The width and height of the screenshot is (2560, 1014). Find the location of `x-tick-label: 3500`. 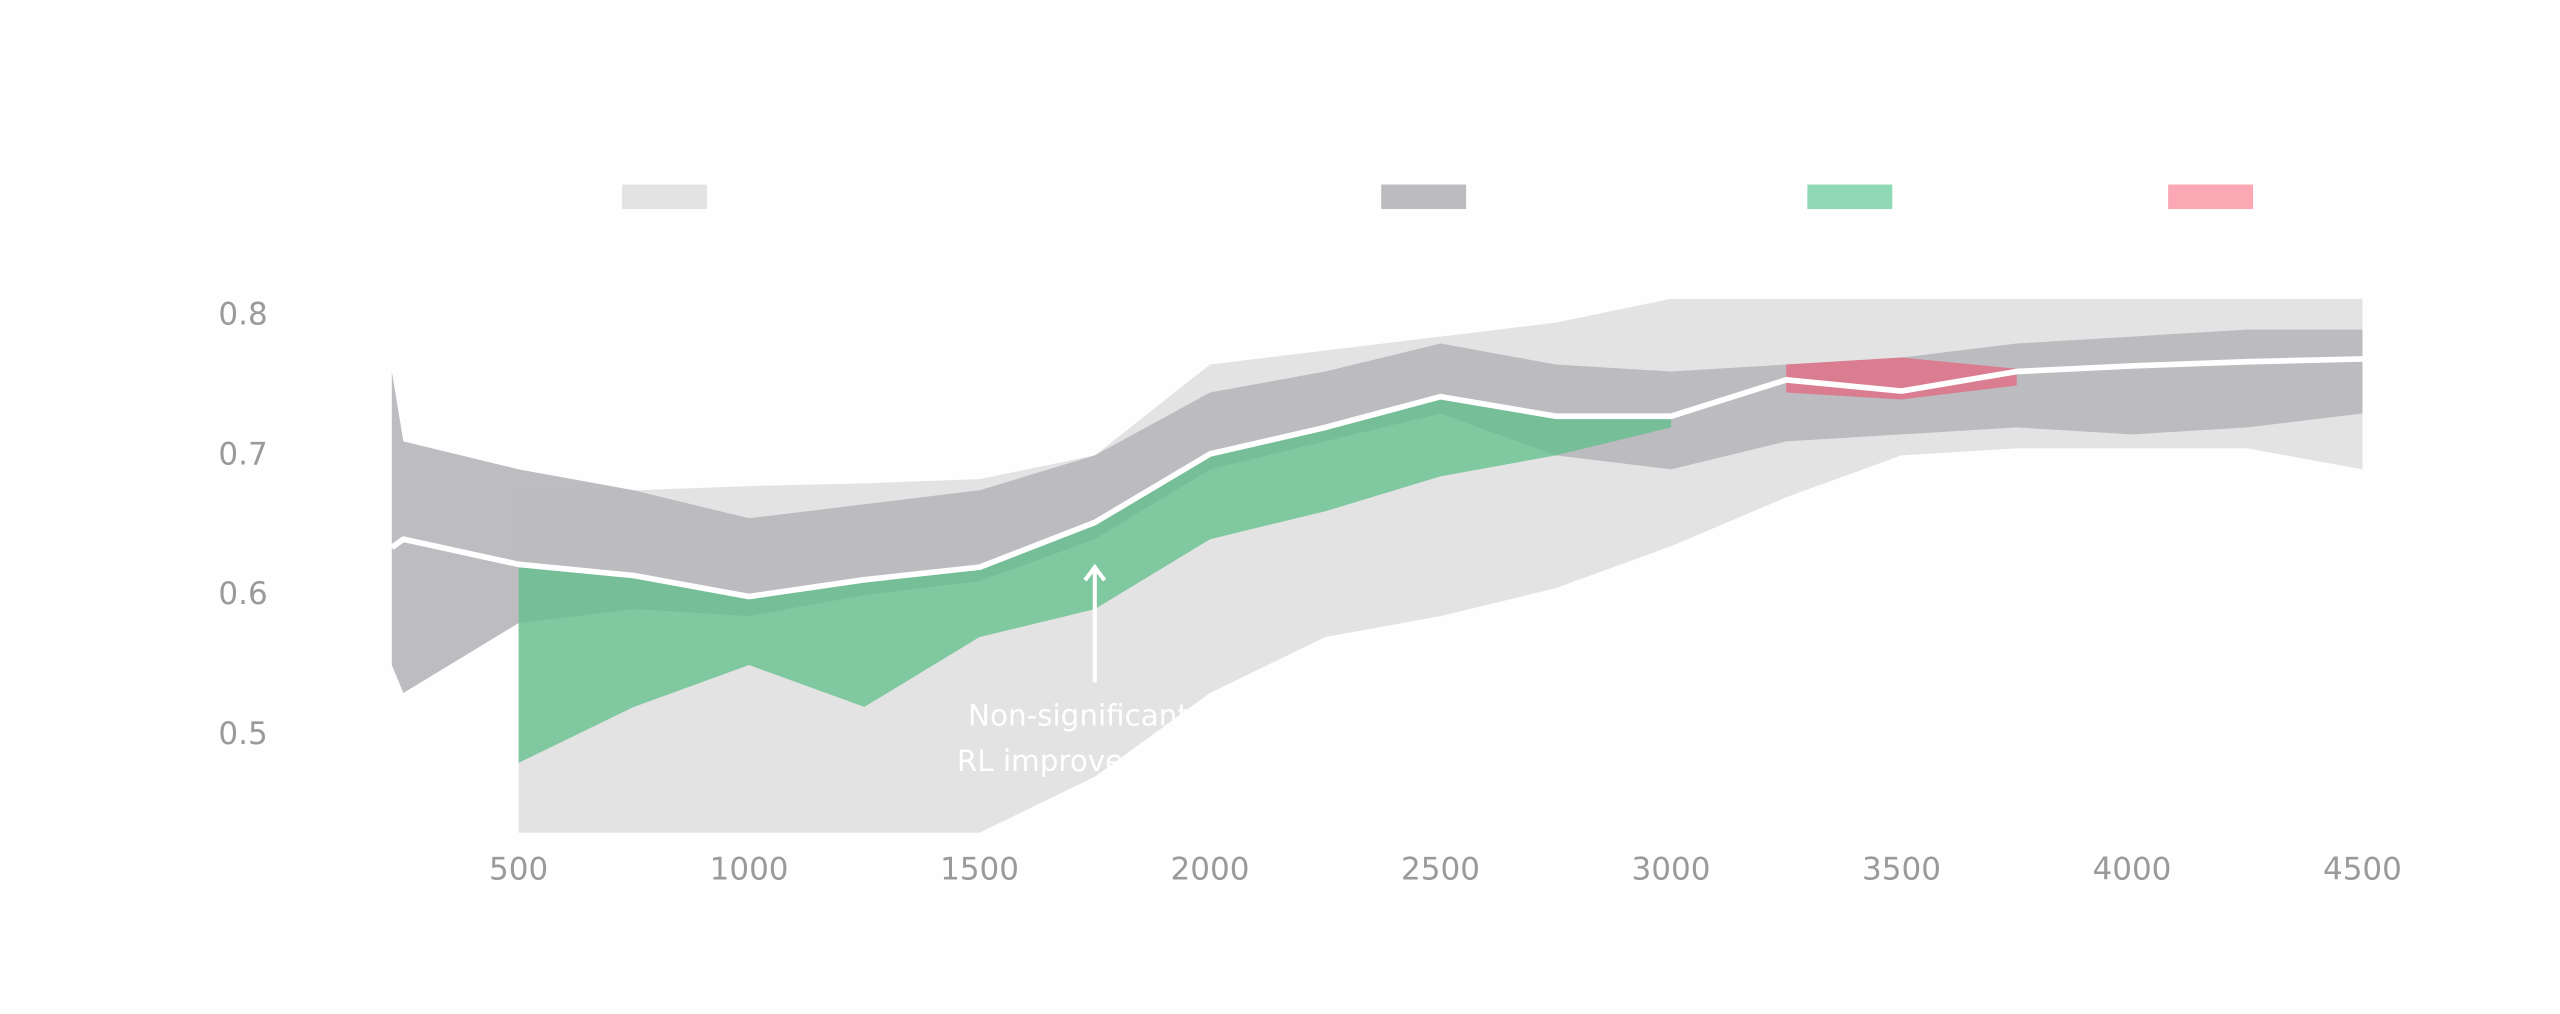

x-tick-label: 3500 is located at coordinates (1901, 869).